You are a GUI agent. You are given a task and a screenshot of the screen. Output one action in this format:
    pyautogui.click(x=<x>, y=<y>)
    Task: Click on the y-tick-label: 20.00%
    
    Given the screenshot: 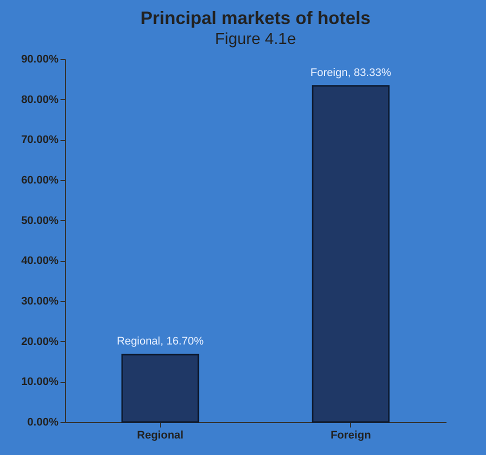 What is the action you would take?
    pyautogui.click(x=40, y=342)
    